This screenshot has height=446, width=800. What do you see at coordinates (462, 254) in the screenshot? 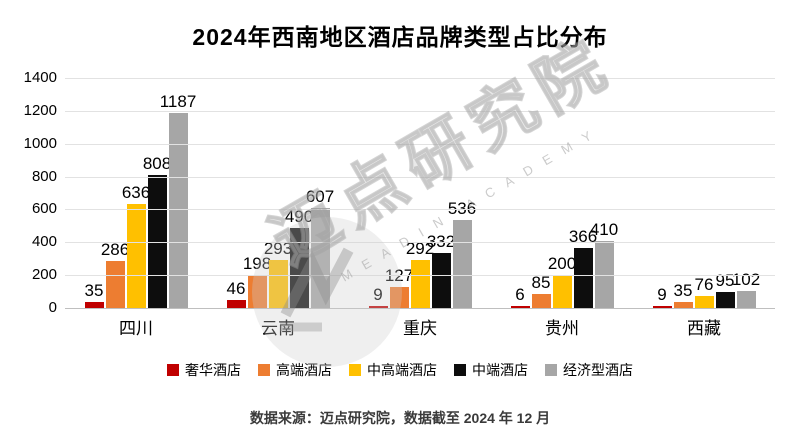
I see `bar-slot: 536` at bounding box center [462, 254].